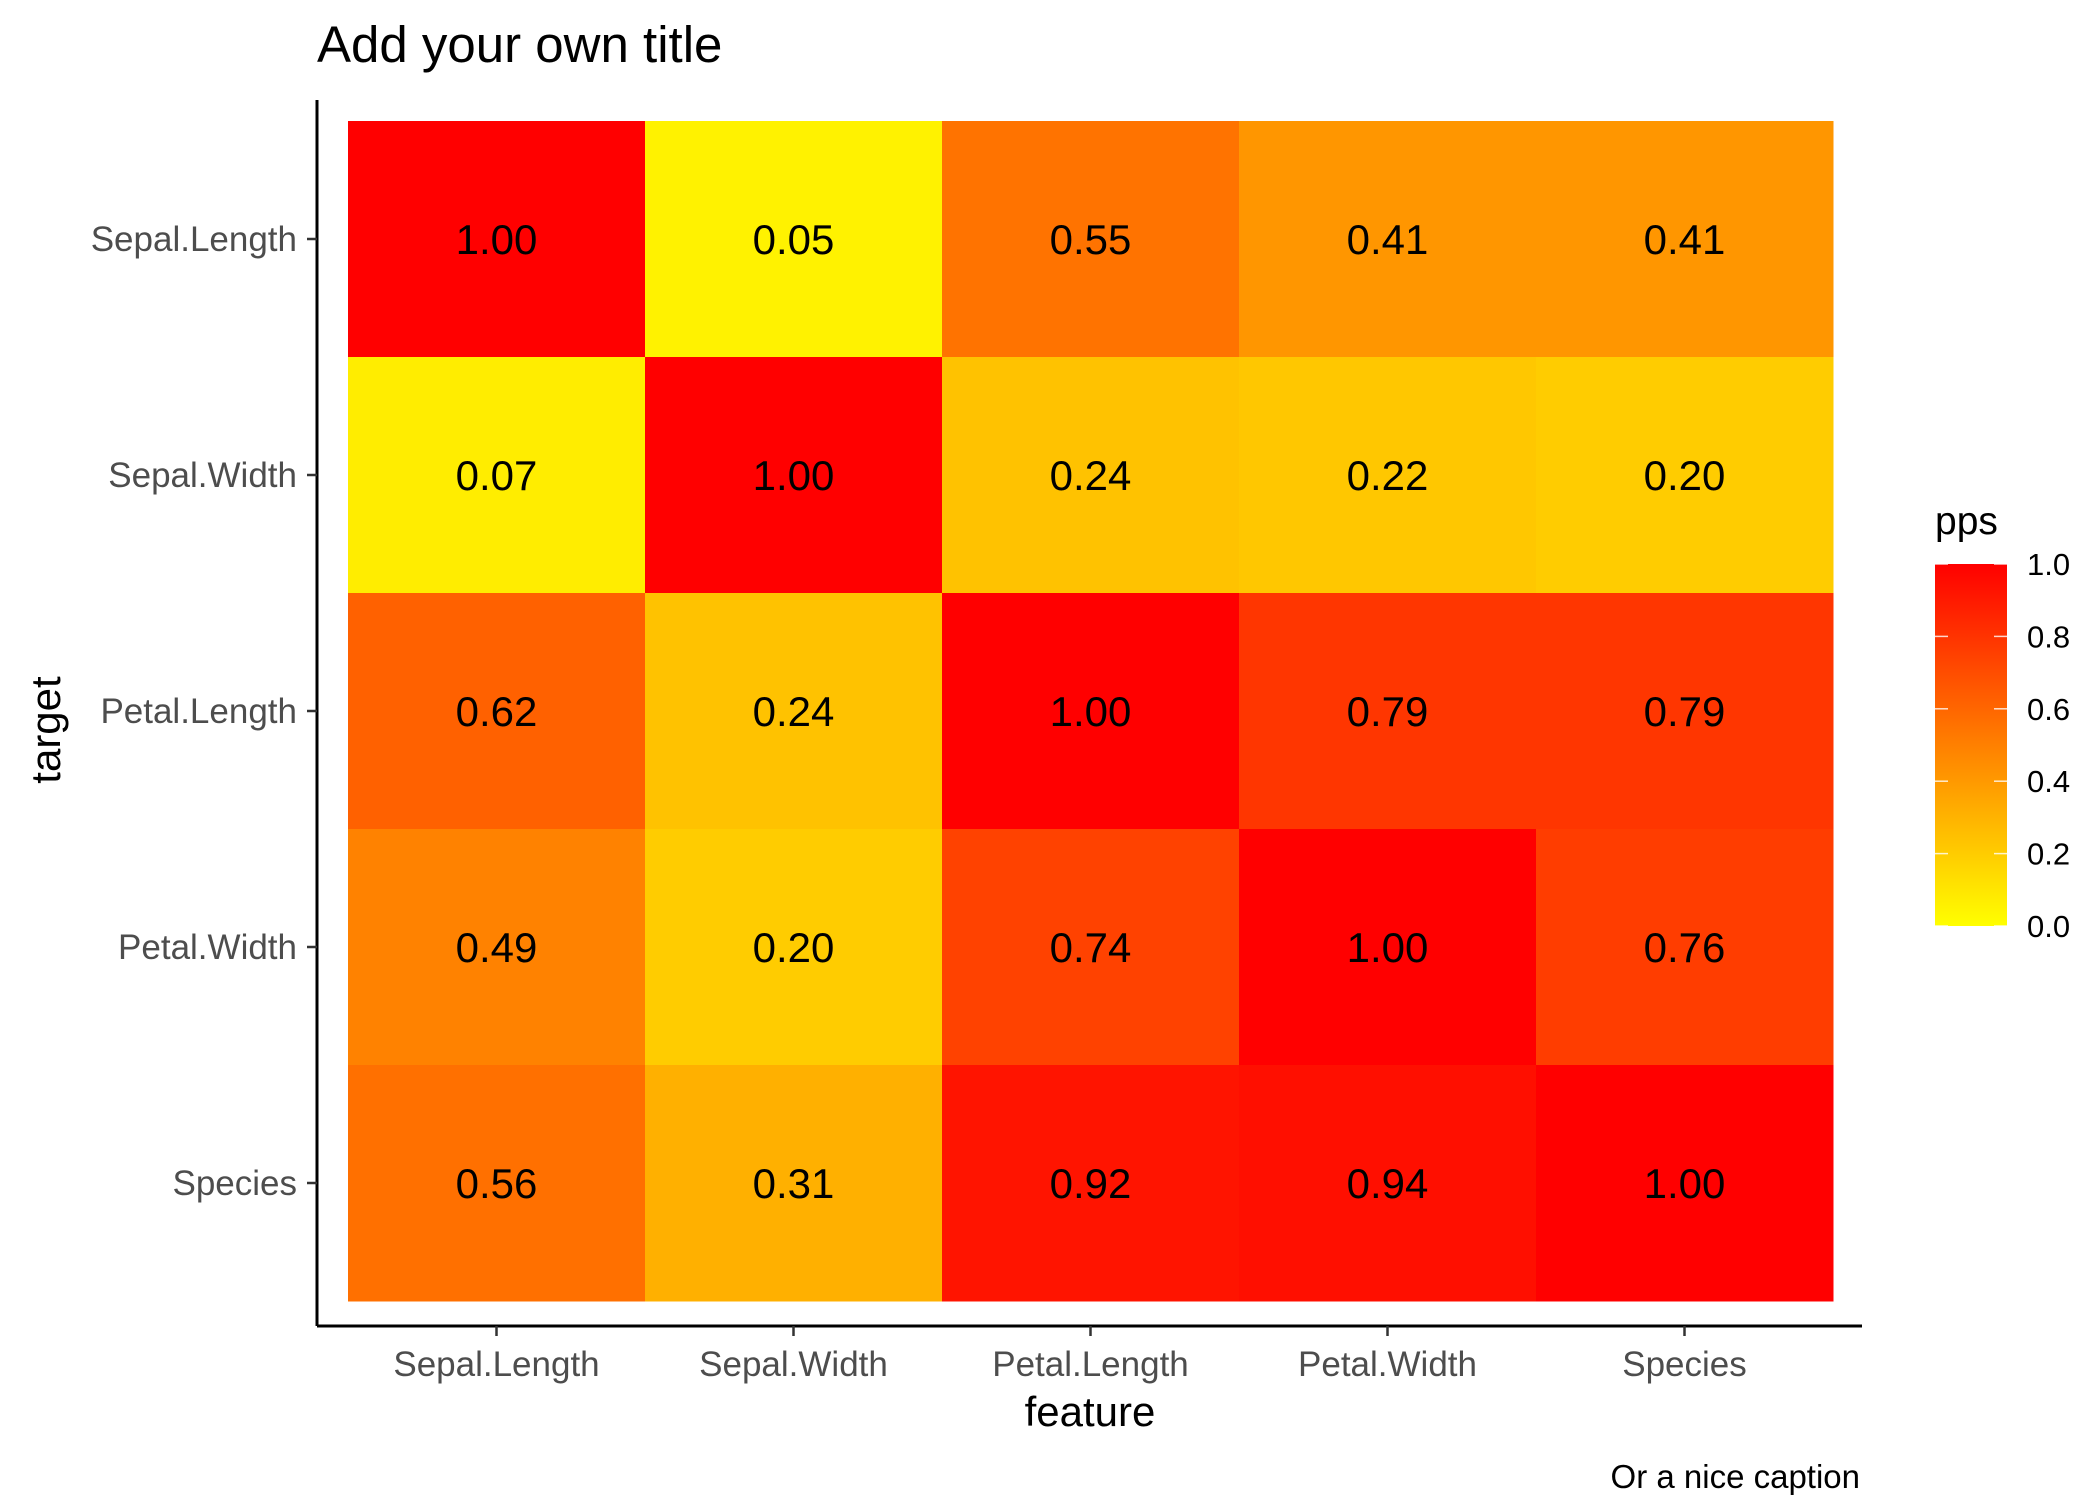  I want to click on legend-tick-label: 0.6, so click(2048, 709).